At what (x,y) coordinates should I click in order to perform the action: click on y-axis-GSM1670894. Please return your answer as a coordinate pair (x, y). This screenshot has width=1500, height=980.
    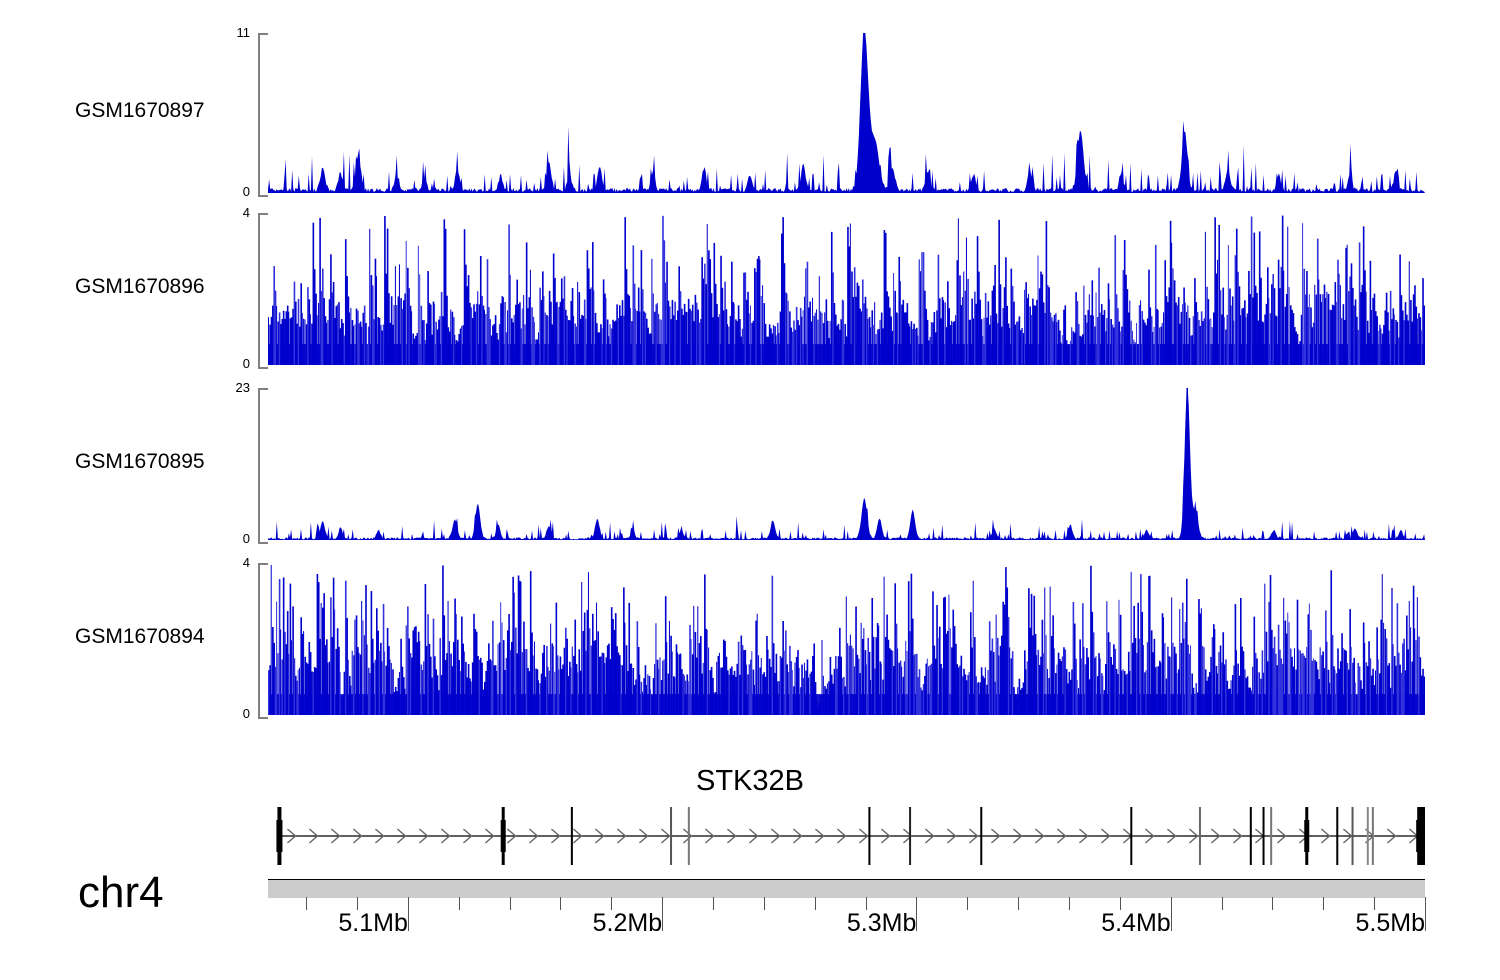
    Looking at the image, I should click on (263, 641).